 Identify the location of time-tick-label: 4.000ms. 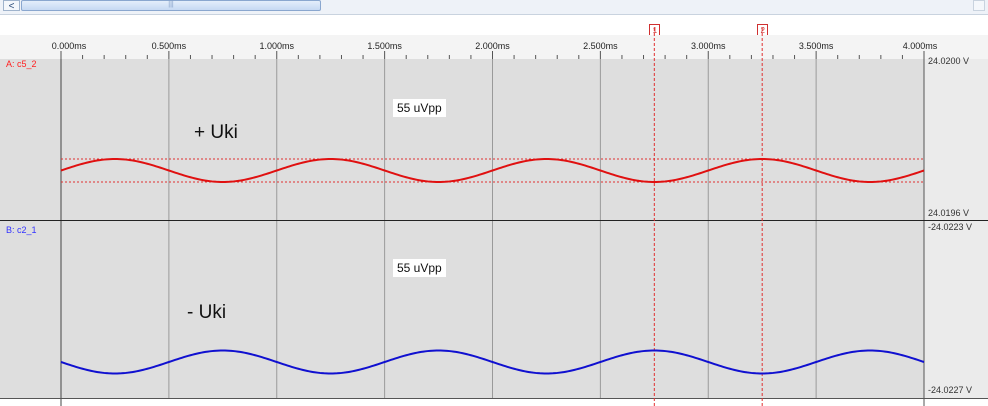
(920, 46).